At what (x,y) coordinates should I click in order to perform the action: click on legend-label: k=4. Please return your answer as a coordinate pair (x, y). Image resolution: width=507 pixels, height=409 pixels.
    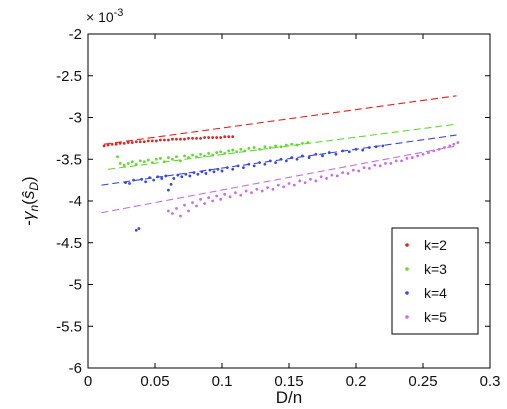
    Looking at the image, I should click on (435, 293).